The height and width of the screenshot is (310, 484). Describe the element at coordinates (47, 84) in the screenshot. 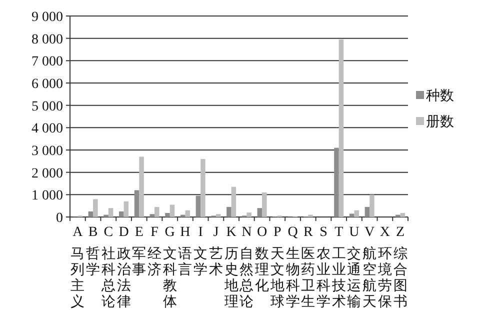

I see `y-tick-label: 6 000` at that location.